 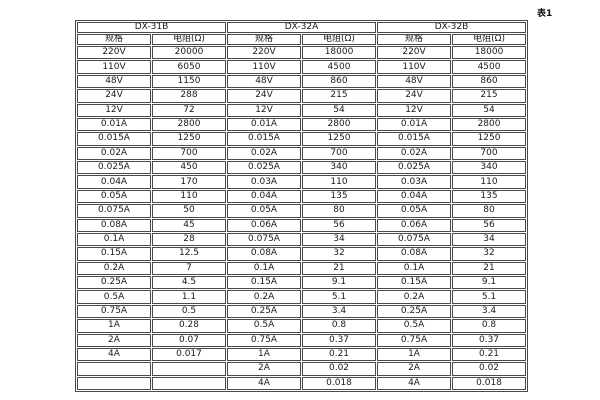 What do you see at coordinates (114, 96) in the screenshot?
I see `spec-cell: 24V` at bounding box center [114, 96].